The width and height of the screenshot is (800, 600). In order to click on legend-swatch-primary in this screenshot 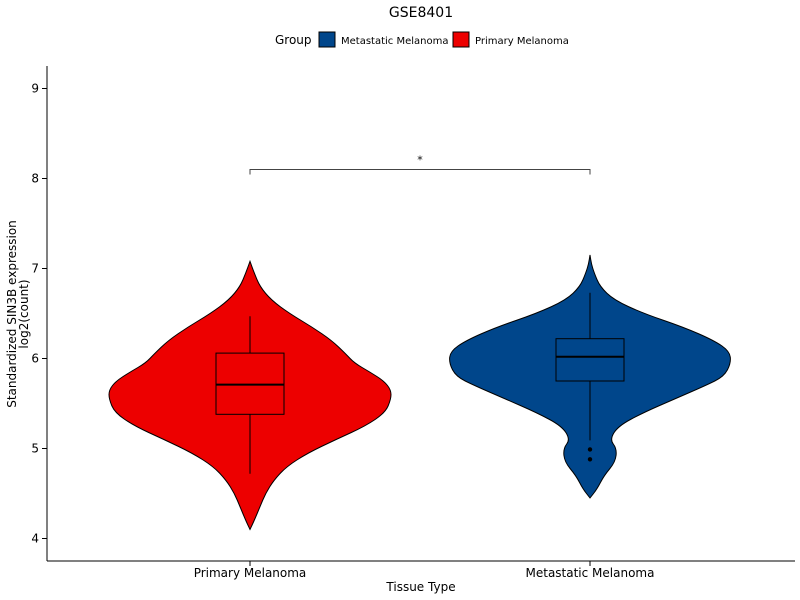, I will do `click(461, 39)`.